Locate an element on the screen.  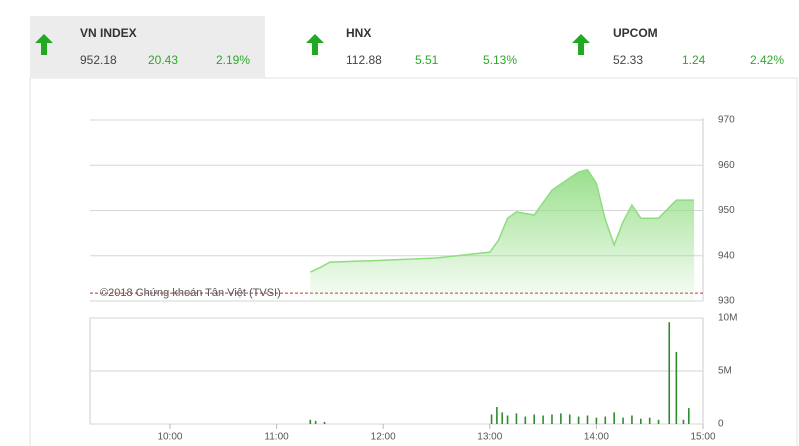
x-tick-label: 15:00 is located at coordinates (702, 437).